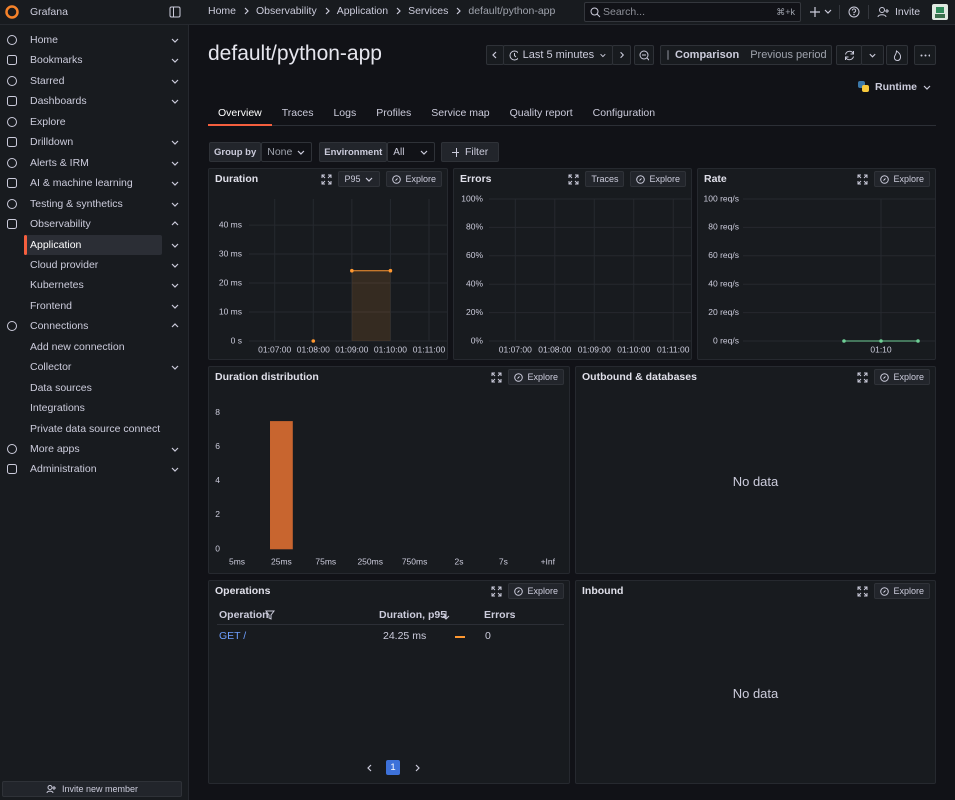 The image size is (955, 800). I want to click on x-tick-label: 750ms, so click(415, 561).